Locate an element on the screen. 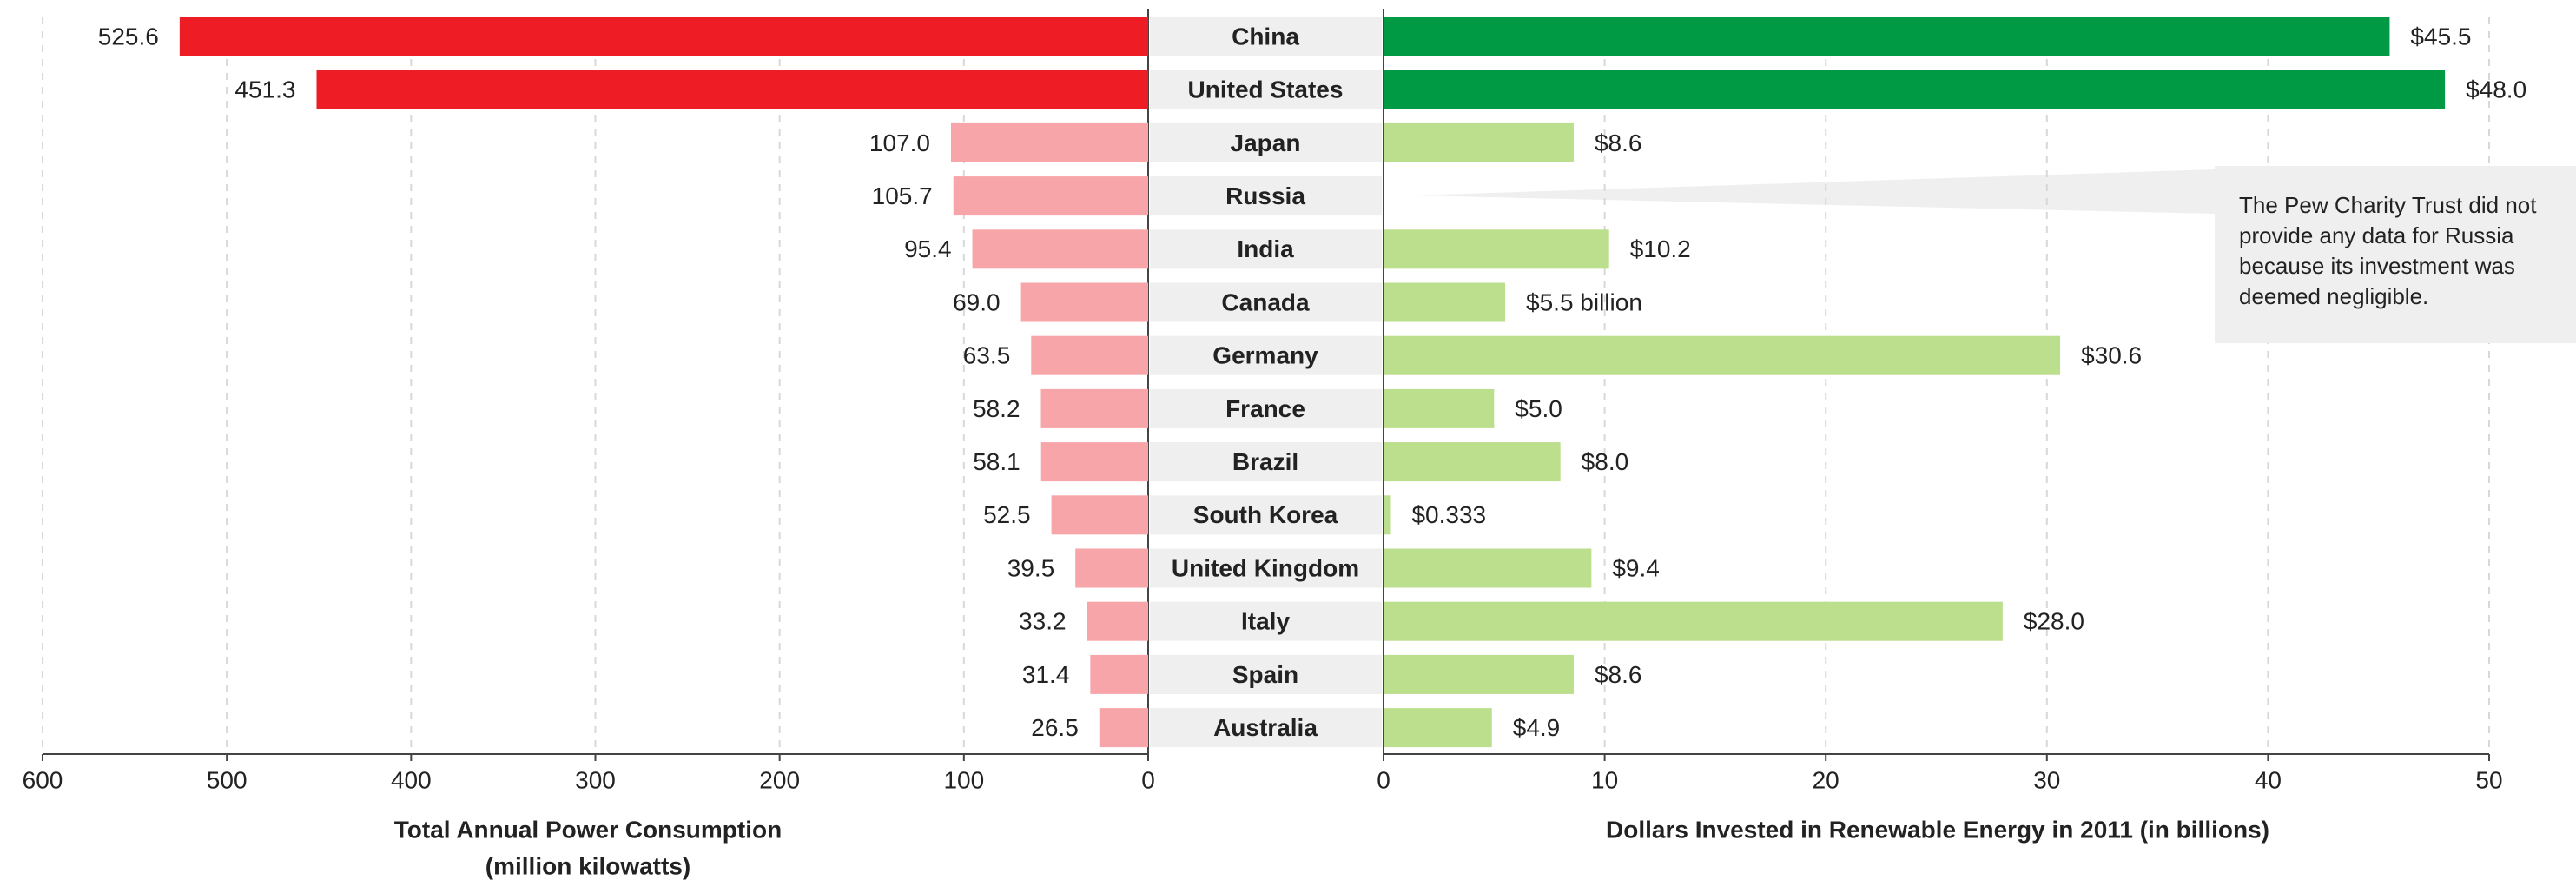 Image resolution: width=2576 pixels, height=887 pixels. value-label: 105.7 is located at coordinates (903, 195).